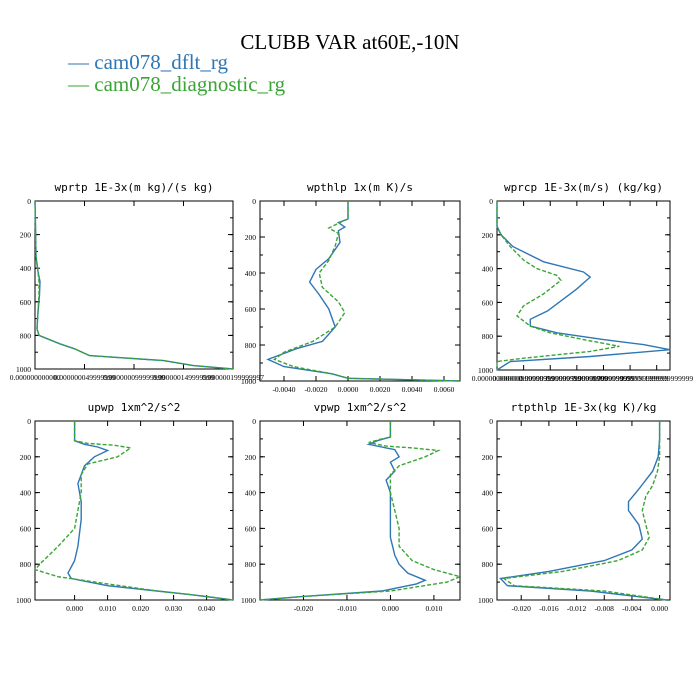 This screenshot has width=700, height=700. What do you see at coordinates (497, 378) in the screenshot?
I see `x-tick-label-2-0: 0.000000000000` at bounding box center [497, 378].